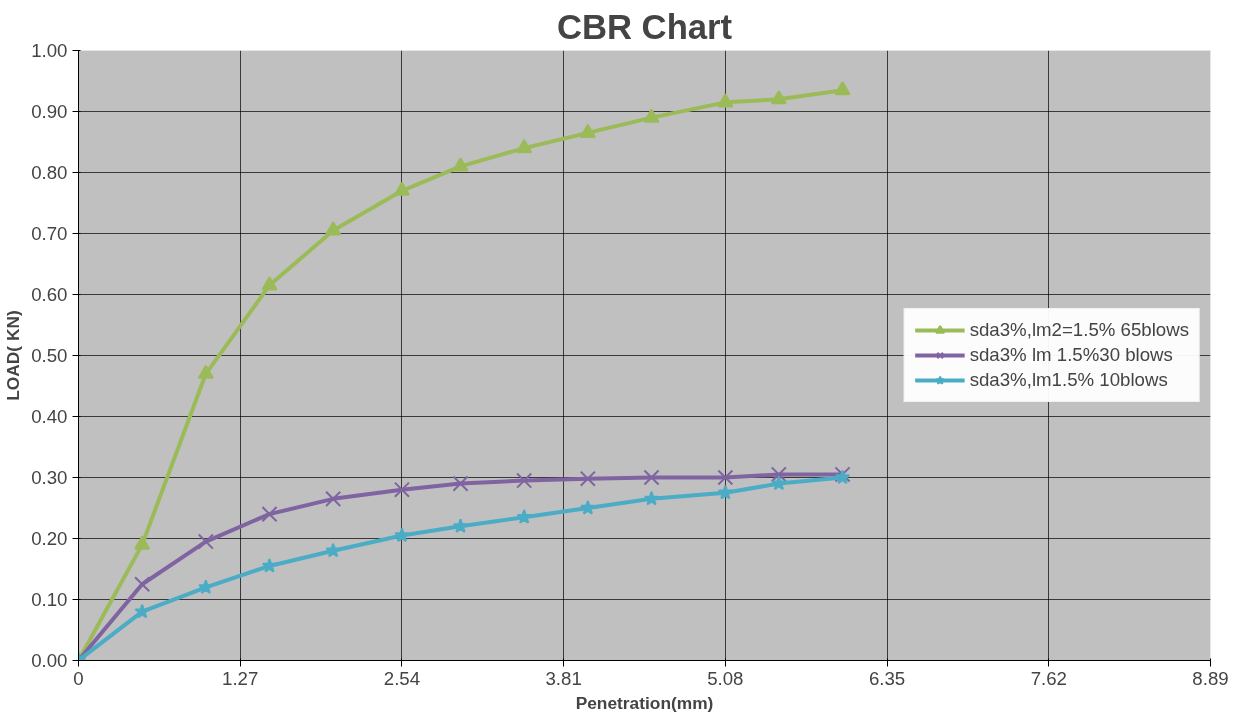 This screenshot has height=724, width=1238. Describe the element at coordinates (78, 678) in the screenshot. I see `x-tick-label: 0` at that location.